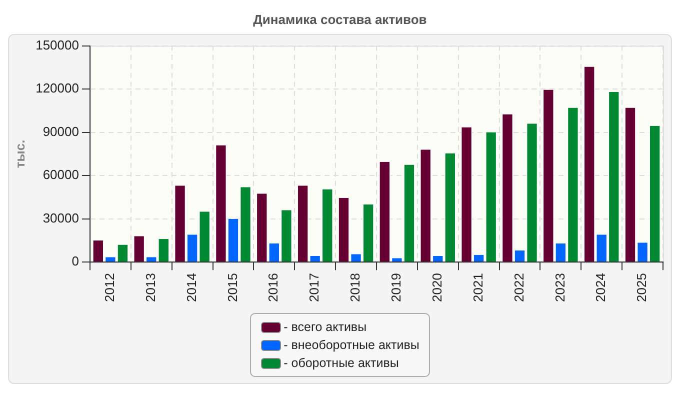 The width and height of the screenshot is (680, 400). I want to click on y-tick-label: 120000, so click(57, 88).